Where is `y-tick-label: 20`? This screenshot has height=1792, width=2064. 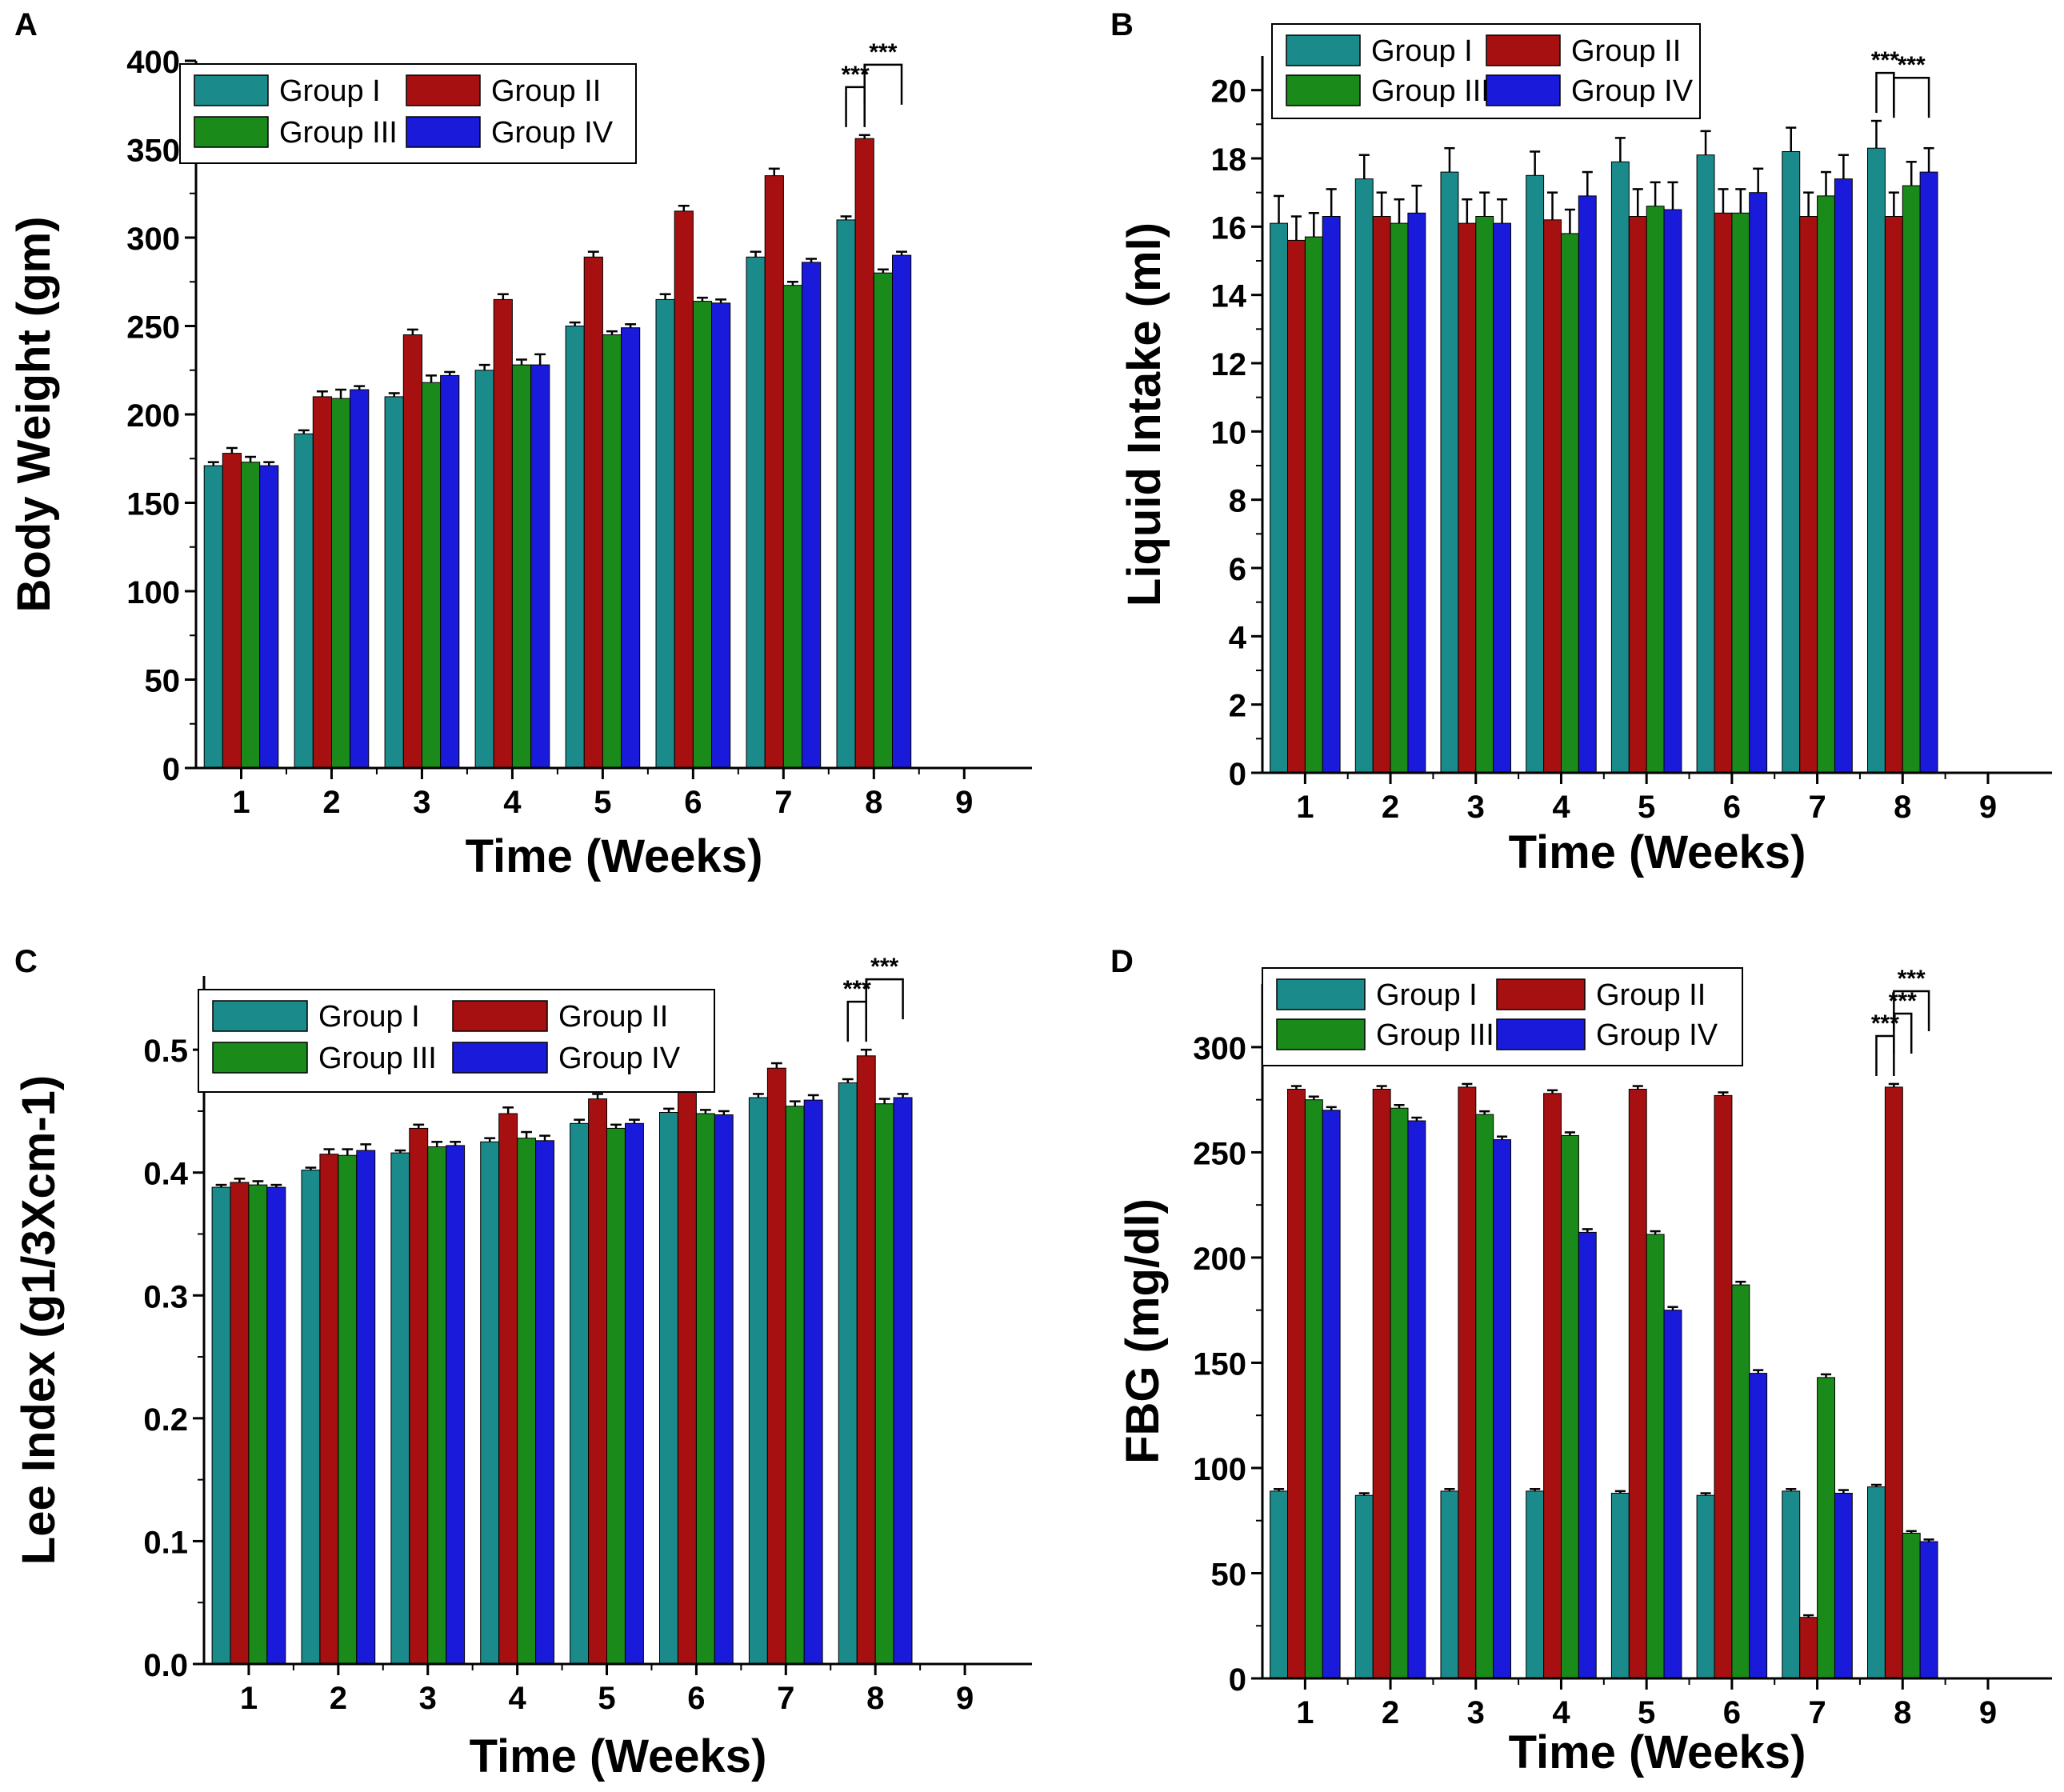
y-tick-label: 20 is located at coordinates (1229, 92).